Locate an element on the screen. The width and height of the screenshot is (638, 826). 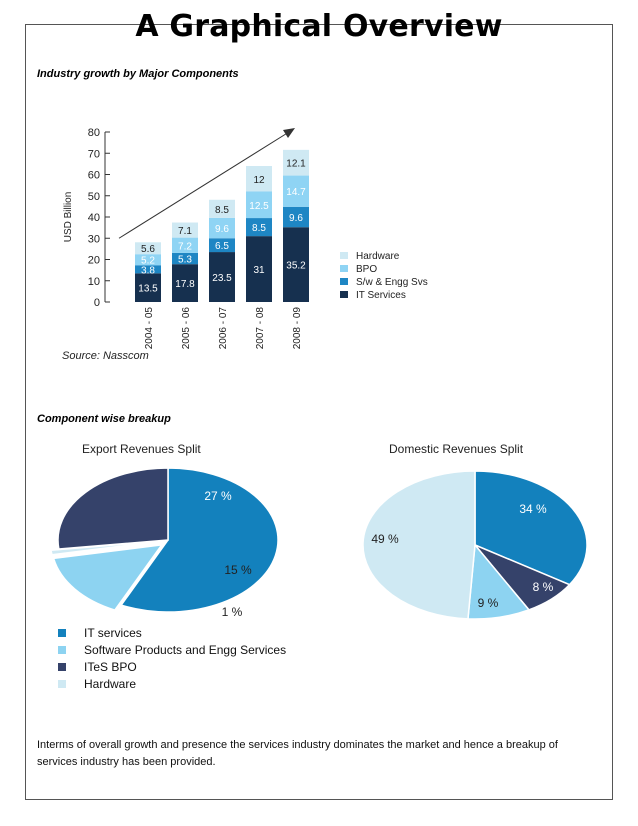
bar-value-label: 5.6 is located at coordinates (148, 249).